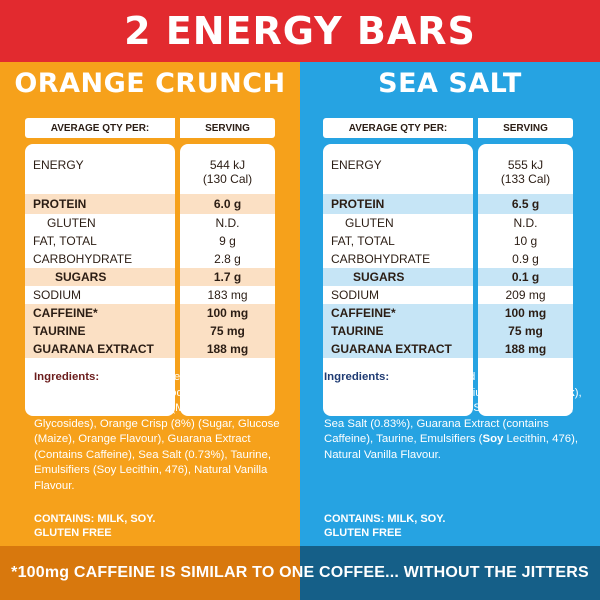  Describe the element at coordinates (227, 179) in the screenshot. I see `energy-cal: (130 Cal)` at that location.